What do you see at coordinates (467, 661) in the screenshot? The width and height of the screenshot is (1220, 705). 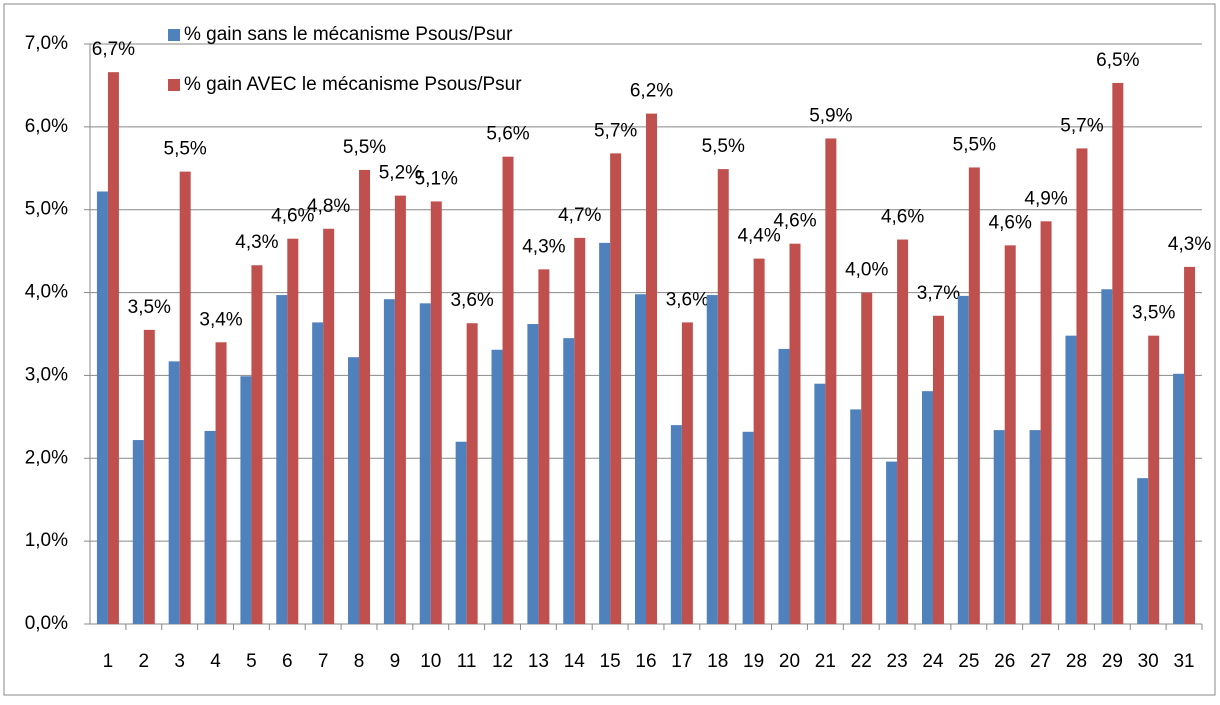 I see `x-tick-label: 11` at bounding box center [467, 661].